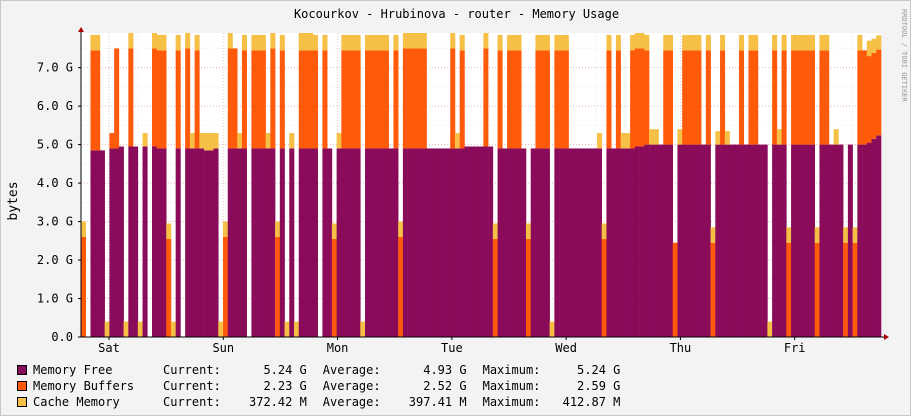  I want to click on legend-swatch-cache, so click(22, 402).